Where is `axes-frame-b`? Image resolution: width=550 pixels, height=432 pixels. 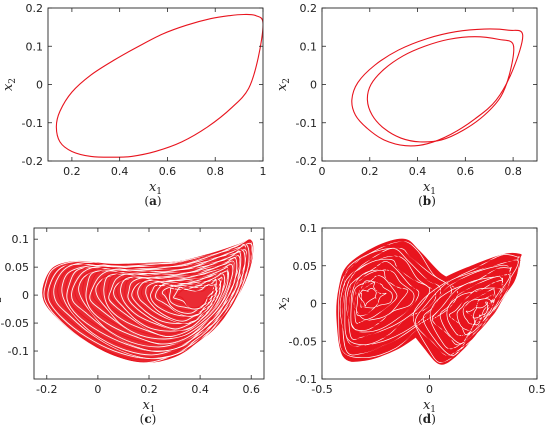 axes-frame-b is located at coordinates (429, 84).